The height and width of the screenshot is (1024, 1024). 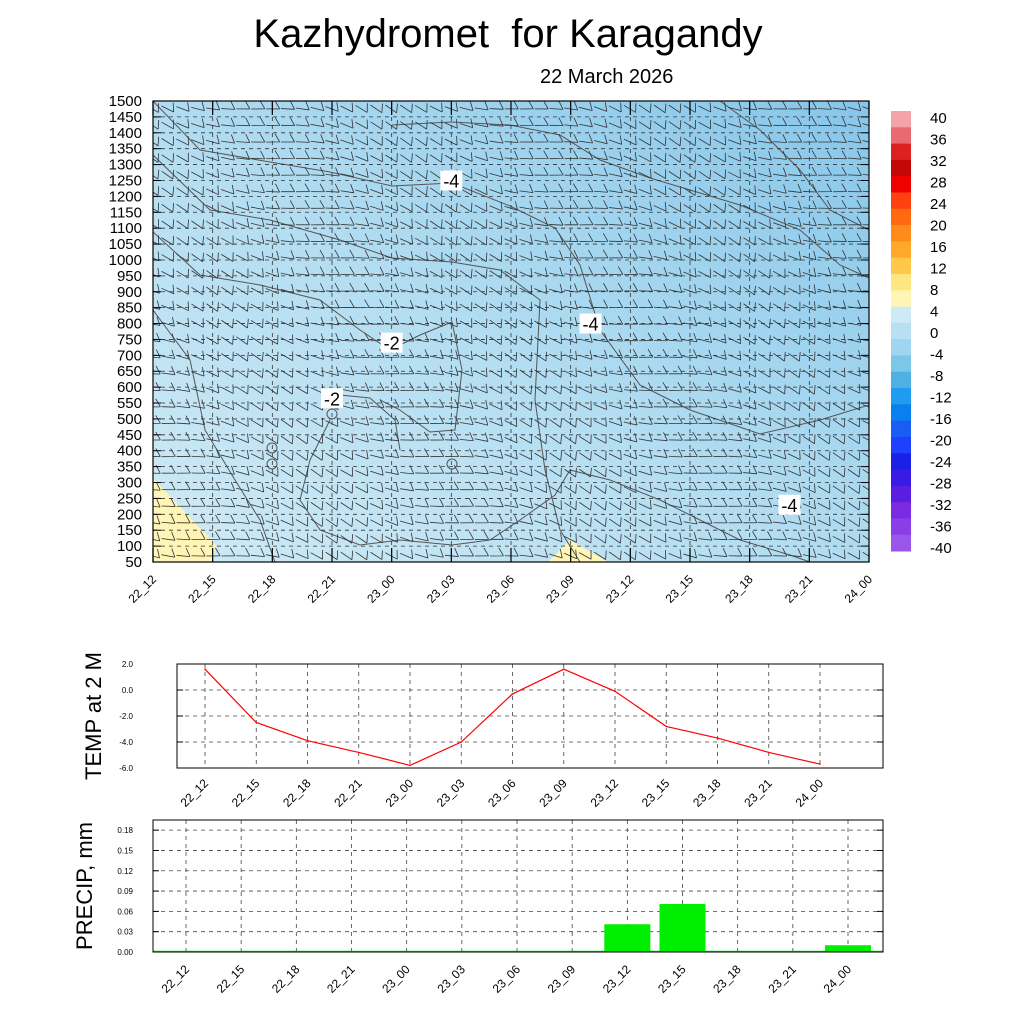 What do you see at coordinates (125, 932) in the screenshot?
I see `precip-ytick-label: 0.03` at bounding box center [125, 932].